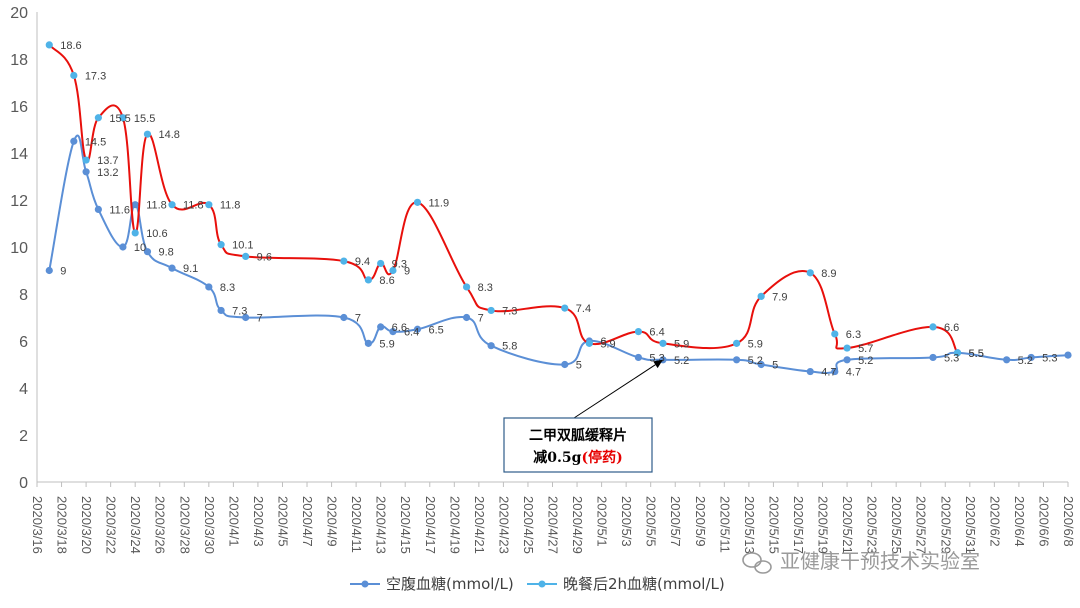 This screenshot has width=1080, height=608. I want to click on post-data-label: 6.6, so click(951, 328).